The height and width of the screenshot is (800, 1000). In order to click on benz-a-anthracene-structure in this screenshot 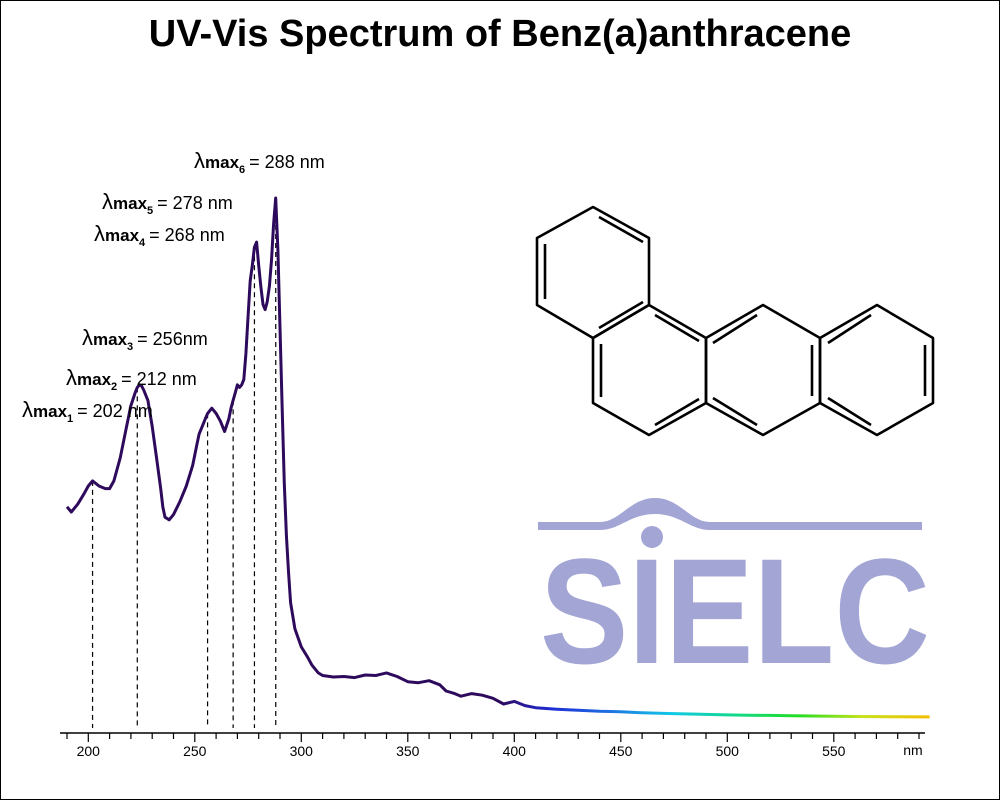, I will do `click(735, 321)`.